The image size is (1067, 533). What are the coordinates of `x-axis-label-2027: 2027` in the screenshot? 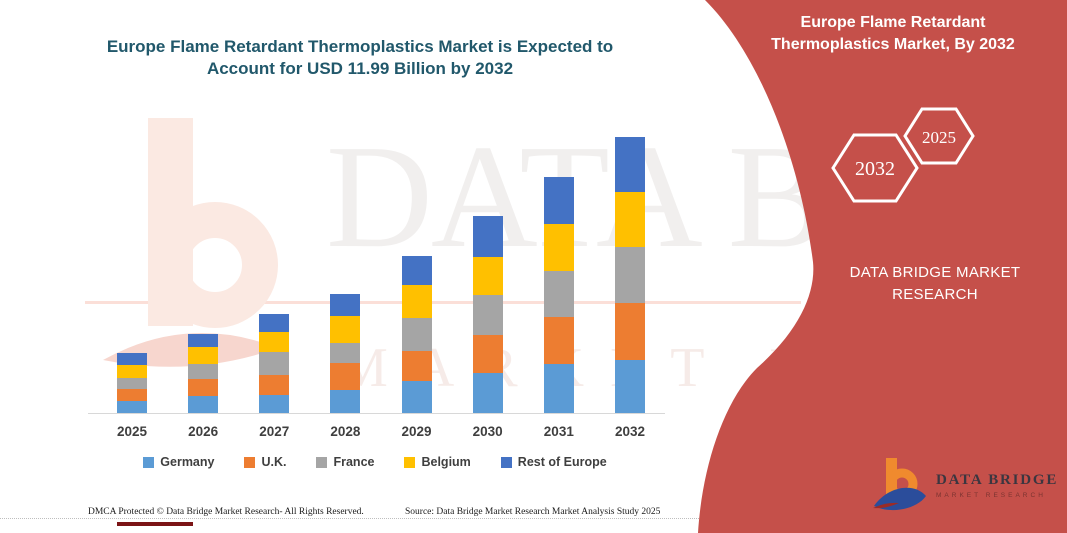 It's located at (274, 431).